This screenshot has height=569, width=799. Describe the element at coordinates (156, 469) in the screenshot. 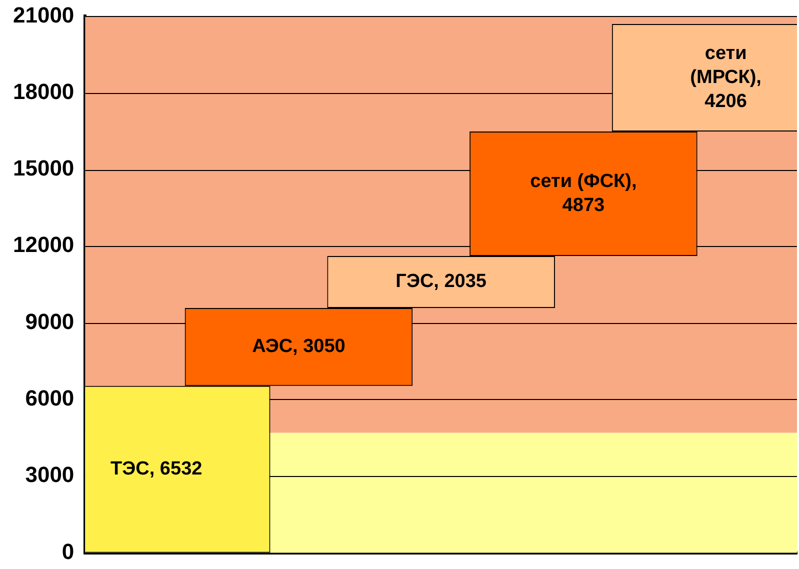

I see `data-label: ТЭС, 6532` at that location.